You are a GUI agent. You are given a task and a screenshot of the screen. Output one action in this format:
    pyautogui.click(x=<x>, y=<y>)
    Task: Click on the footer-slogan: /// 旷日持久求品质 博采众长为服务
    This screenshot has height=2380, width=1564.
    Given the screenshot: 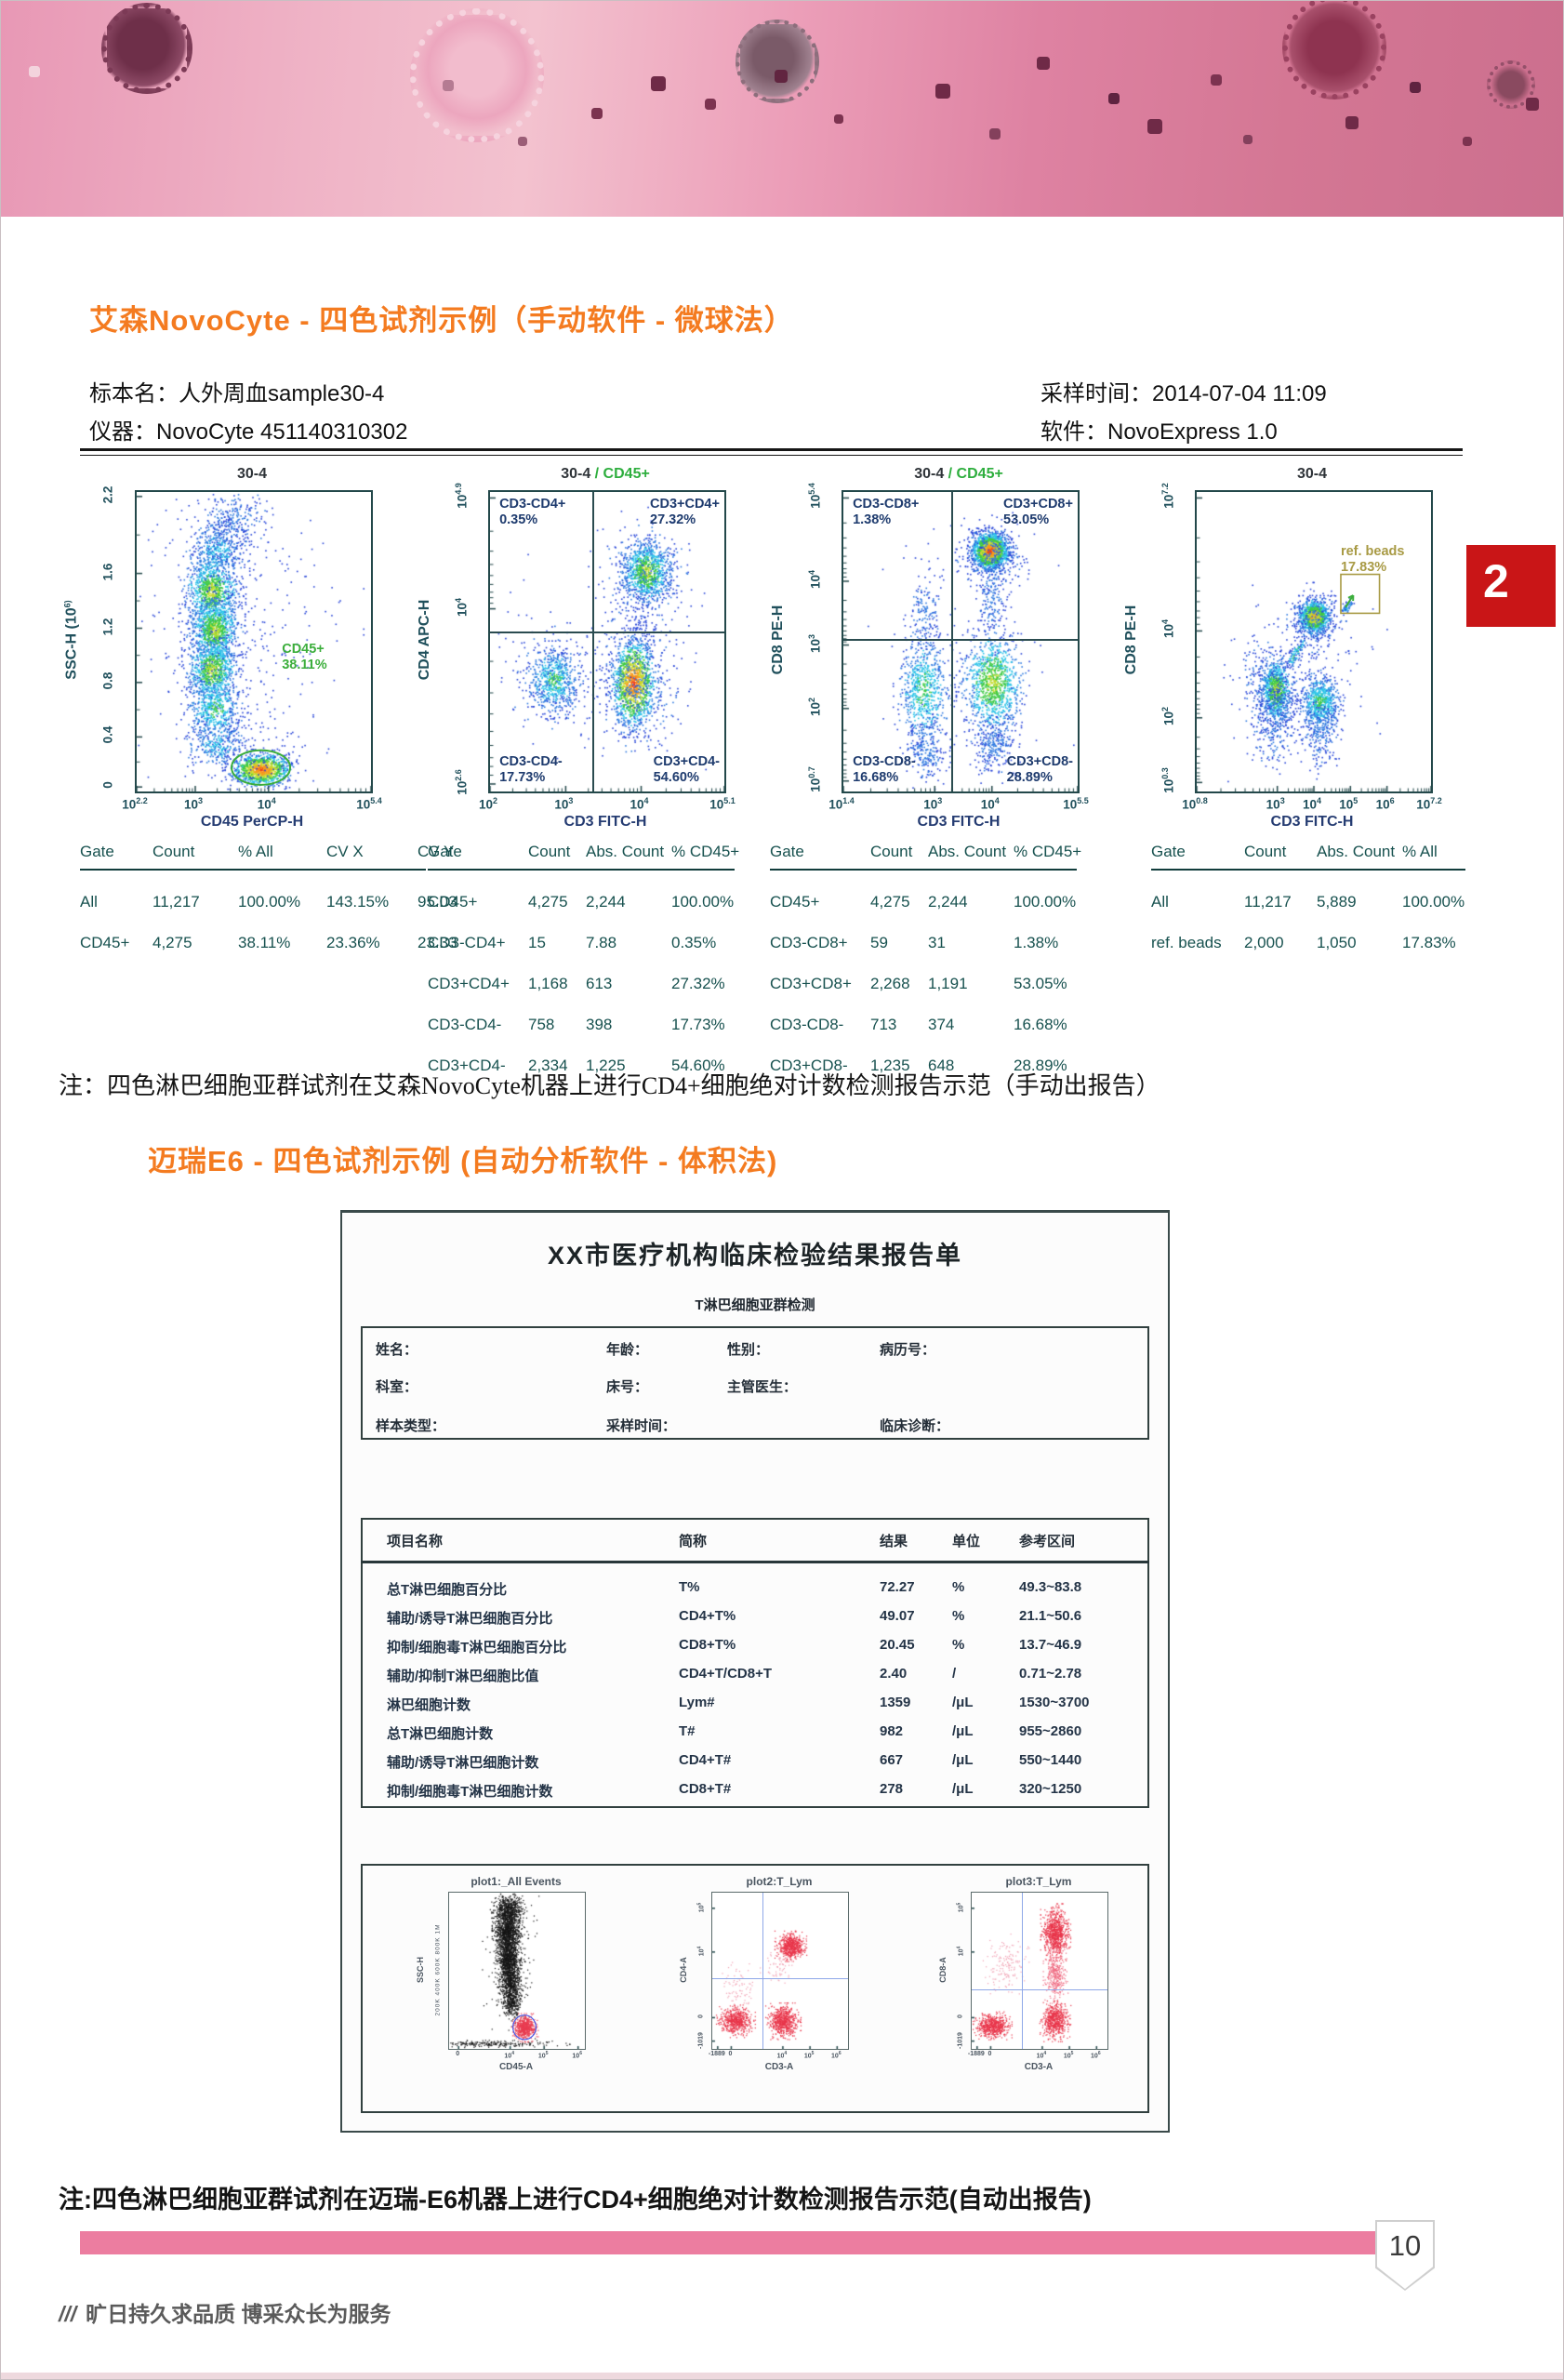 What is the action you would take?
    pyautogui.click(x=225, y=2312)
    